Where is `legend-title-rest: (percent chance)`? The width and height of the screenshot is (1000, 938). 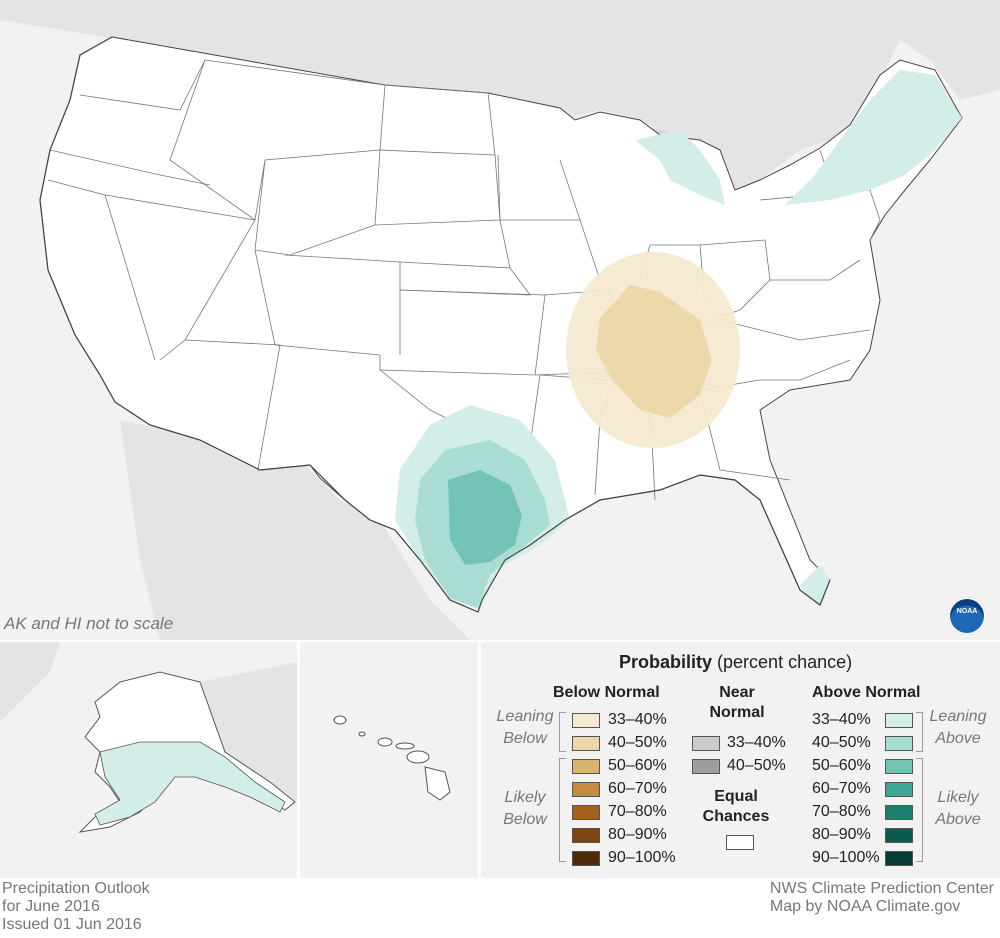
legend-title-rest: (percent chance) is located at coordinates (785, 662).